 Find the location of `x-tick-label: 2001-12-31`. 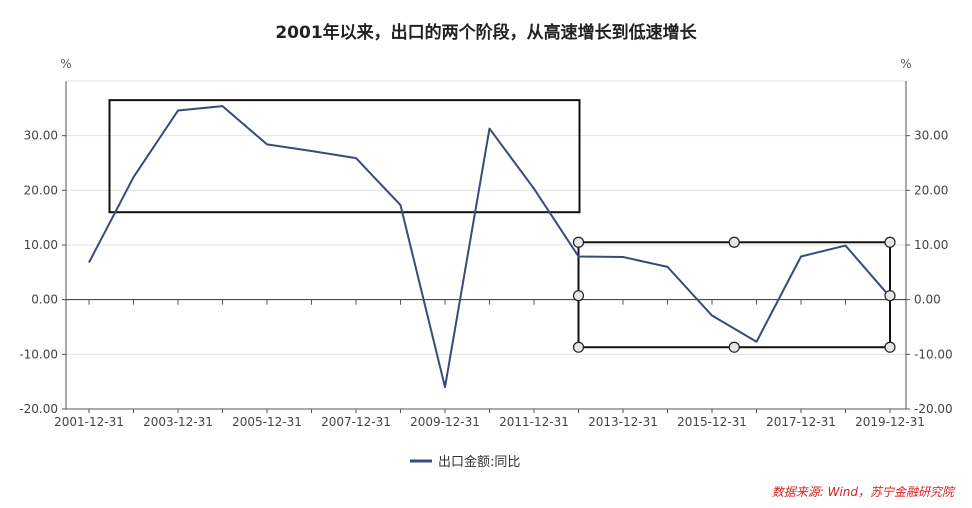

x-tick-label: 2001-12-31 is located at coordinates (89, 422).